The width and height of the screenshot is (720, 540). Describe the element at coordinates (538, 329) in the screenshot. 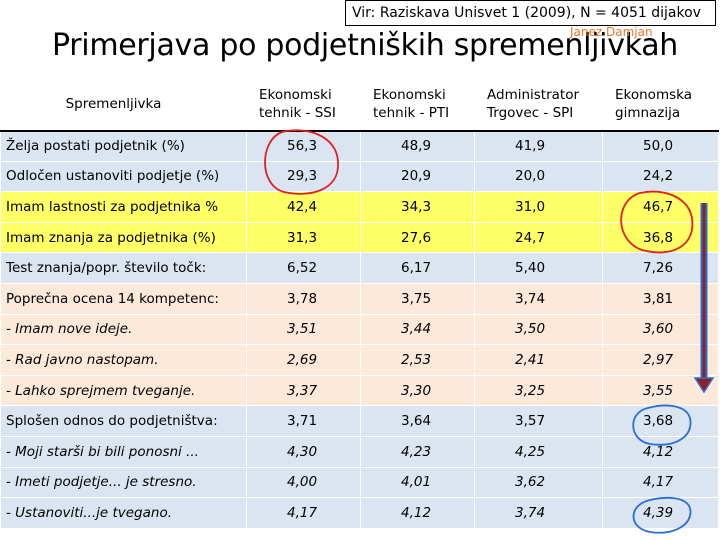

I see `row-value: 3,50` at that location.